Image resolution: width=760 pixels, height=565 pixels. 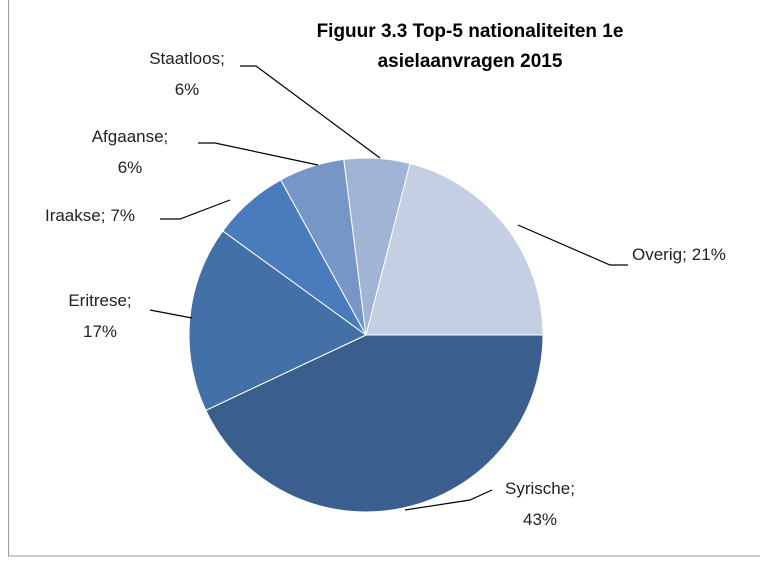 I want to click on chart-title: Figuur 3.3 Top-5 nationaliteiten 1e, so click(x=470, y=31).